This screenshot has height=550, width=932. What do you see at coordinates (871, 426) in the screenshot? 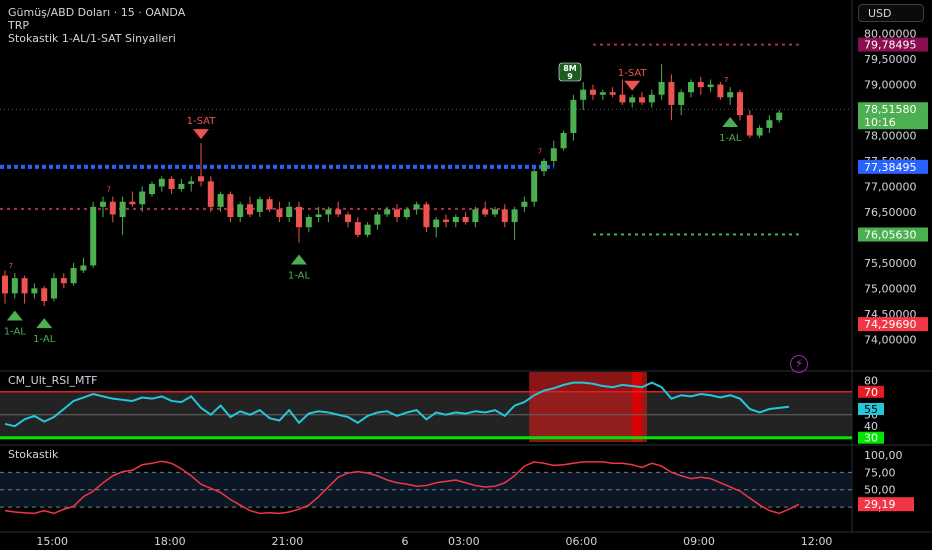
I see `rsi-tick-label: 40` at bounding box center [871, 426].